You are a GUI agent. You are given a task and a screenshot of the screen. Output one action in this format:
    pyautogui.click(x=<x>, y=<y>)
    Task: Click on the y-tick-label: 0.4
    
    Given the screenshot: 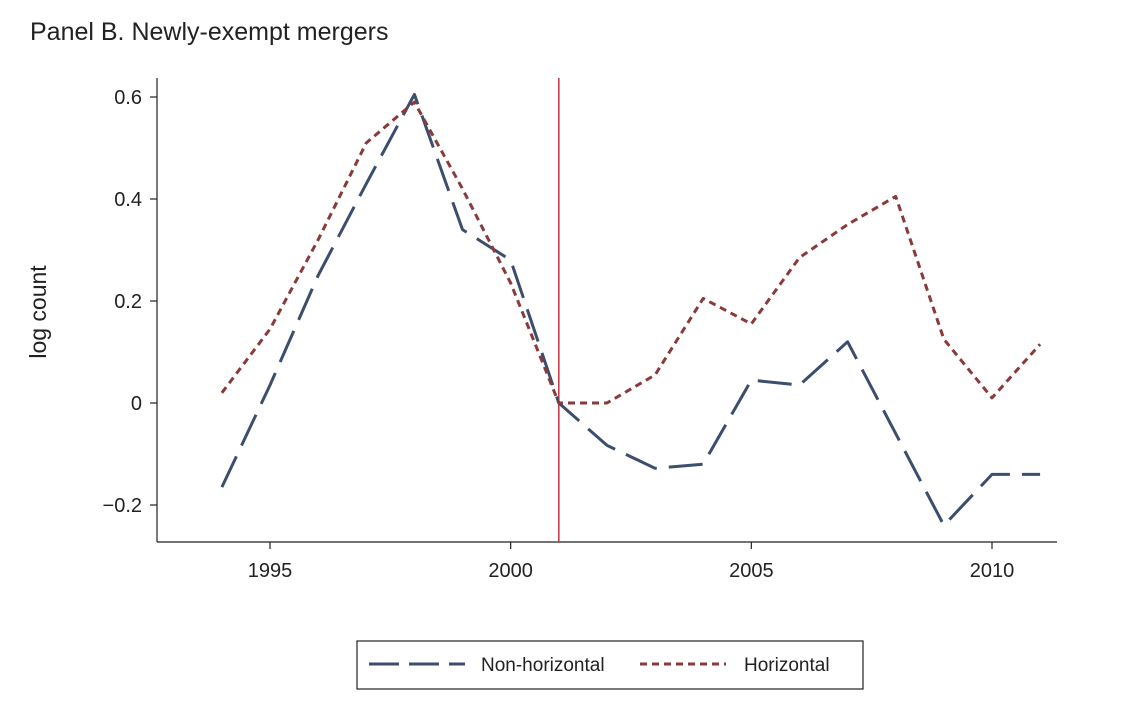 What is the action you would take?
    pyautogui.click(x=128, y=200)
    